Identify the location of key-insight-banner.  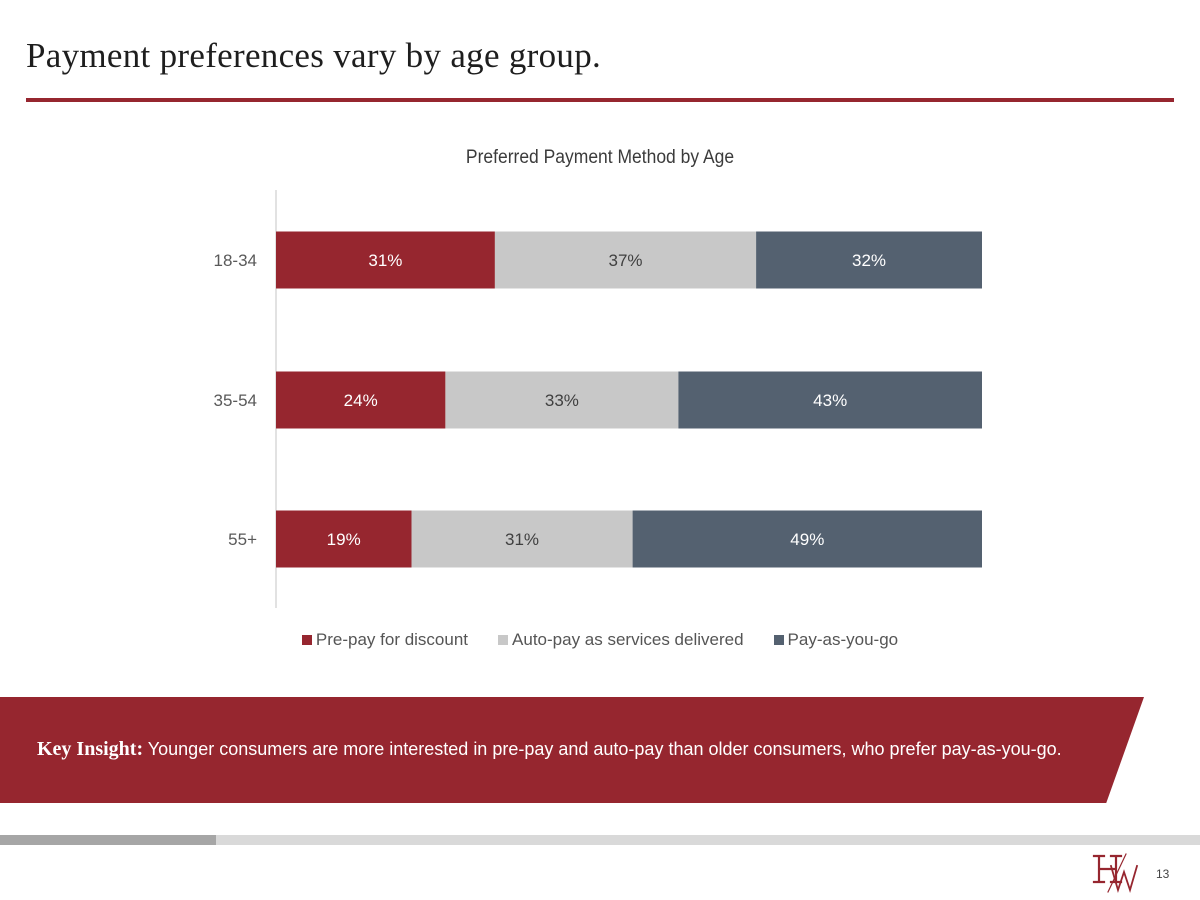
(572, 750).